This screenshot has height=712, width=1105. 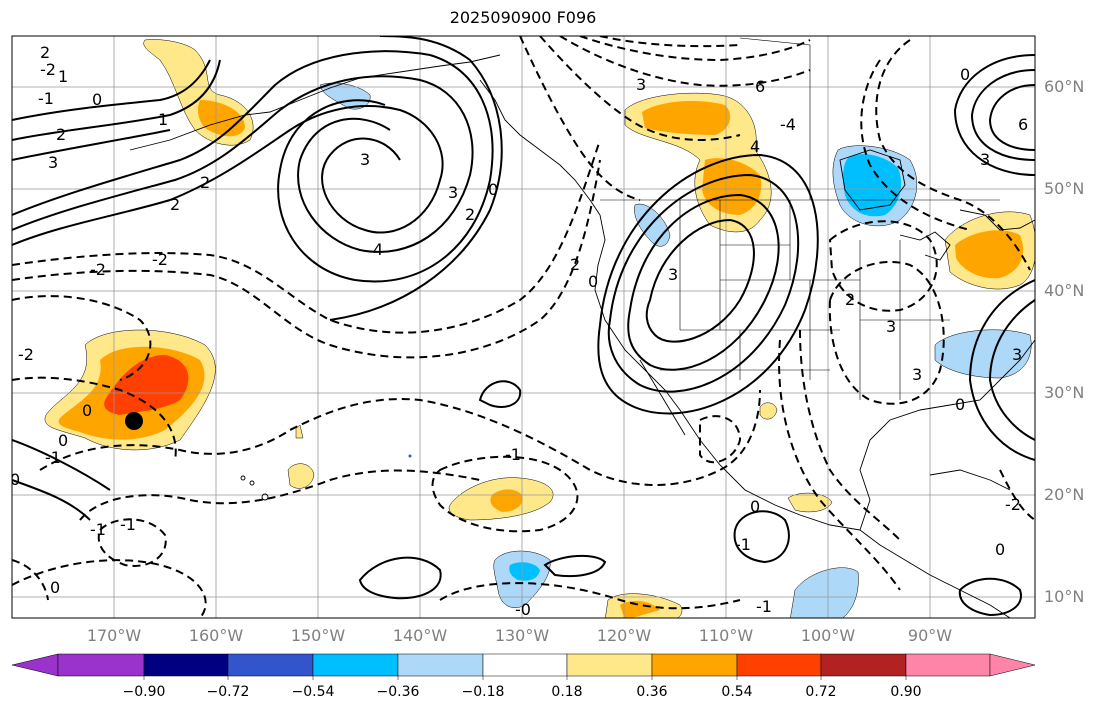 I want to click on lat-label-60n: 60°N, so click(x=1064, y=86).